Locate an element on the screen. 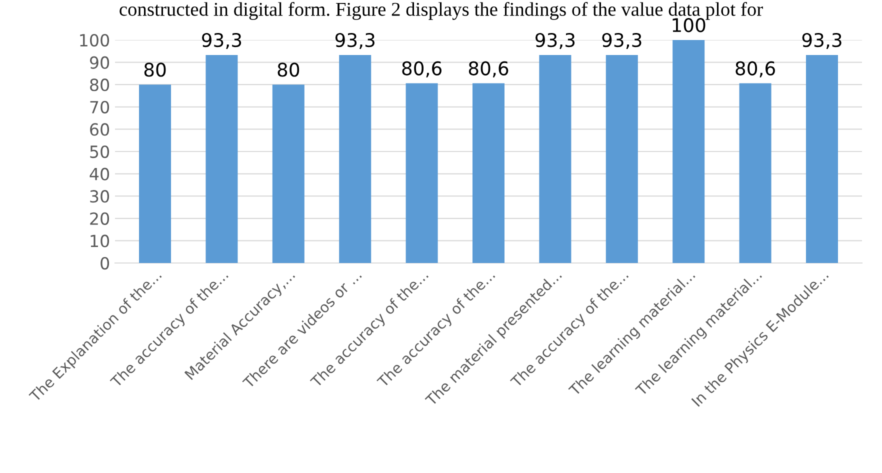 This screenshot has height=473, width=882. y-tick-label: 30 is located at coordinates (100, 196).